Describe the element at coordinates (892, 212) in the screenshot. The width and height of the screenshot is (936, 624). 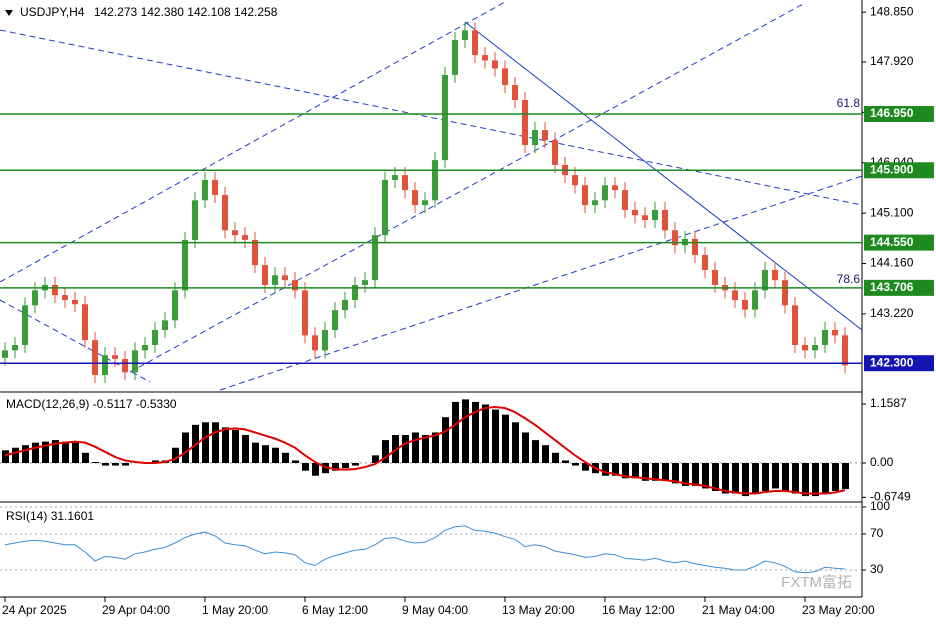
I see `y-tick-label: 145.100` at that location.